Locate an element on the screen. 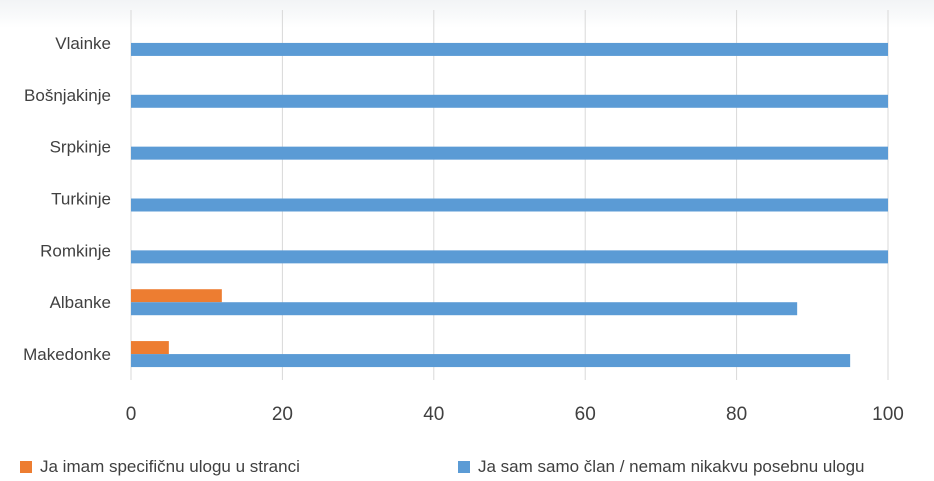 The width and height of the screenshot is (934, 481). category-label: Makedonke is located at coordinates (67, 354).